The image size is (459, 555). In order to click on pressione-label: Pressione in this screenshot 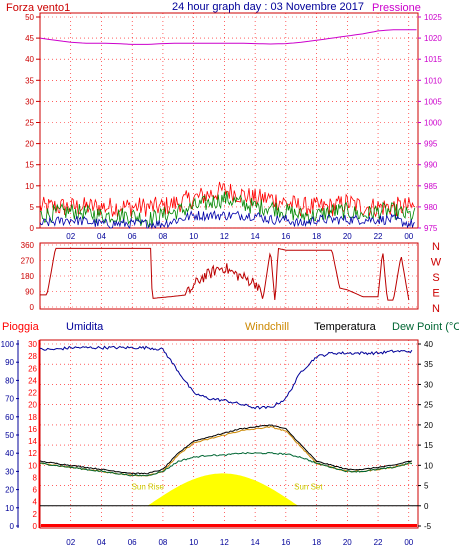, I will do `click(396, 8)`.